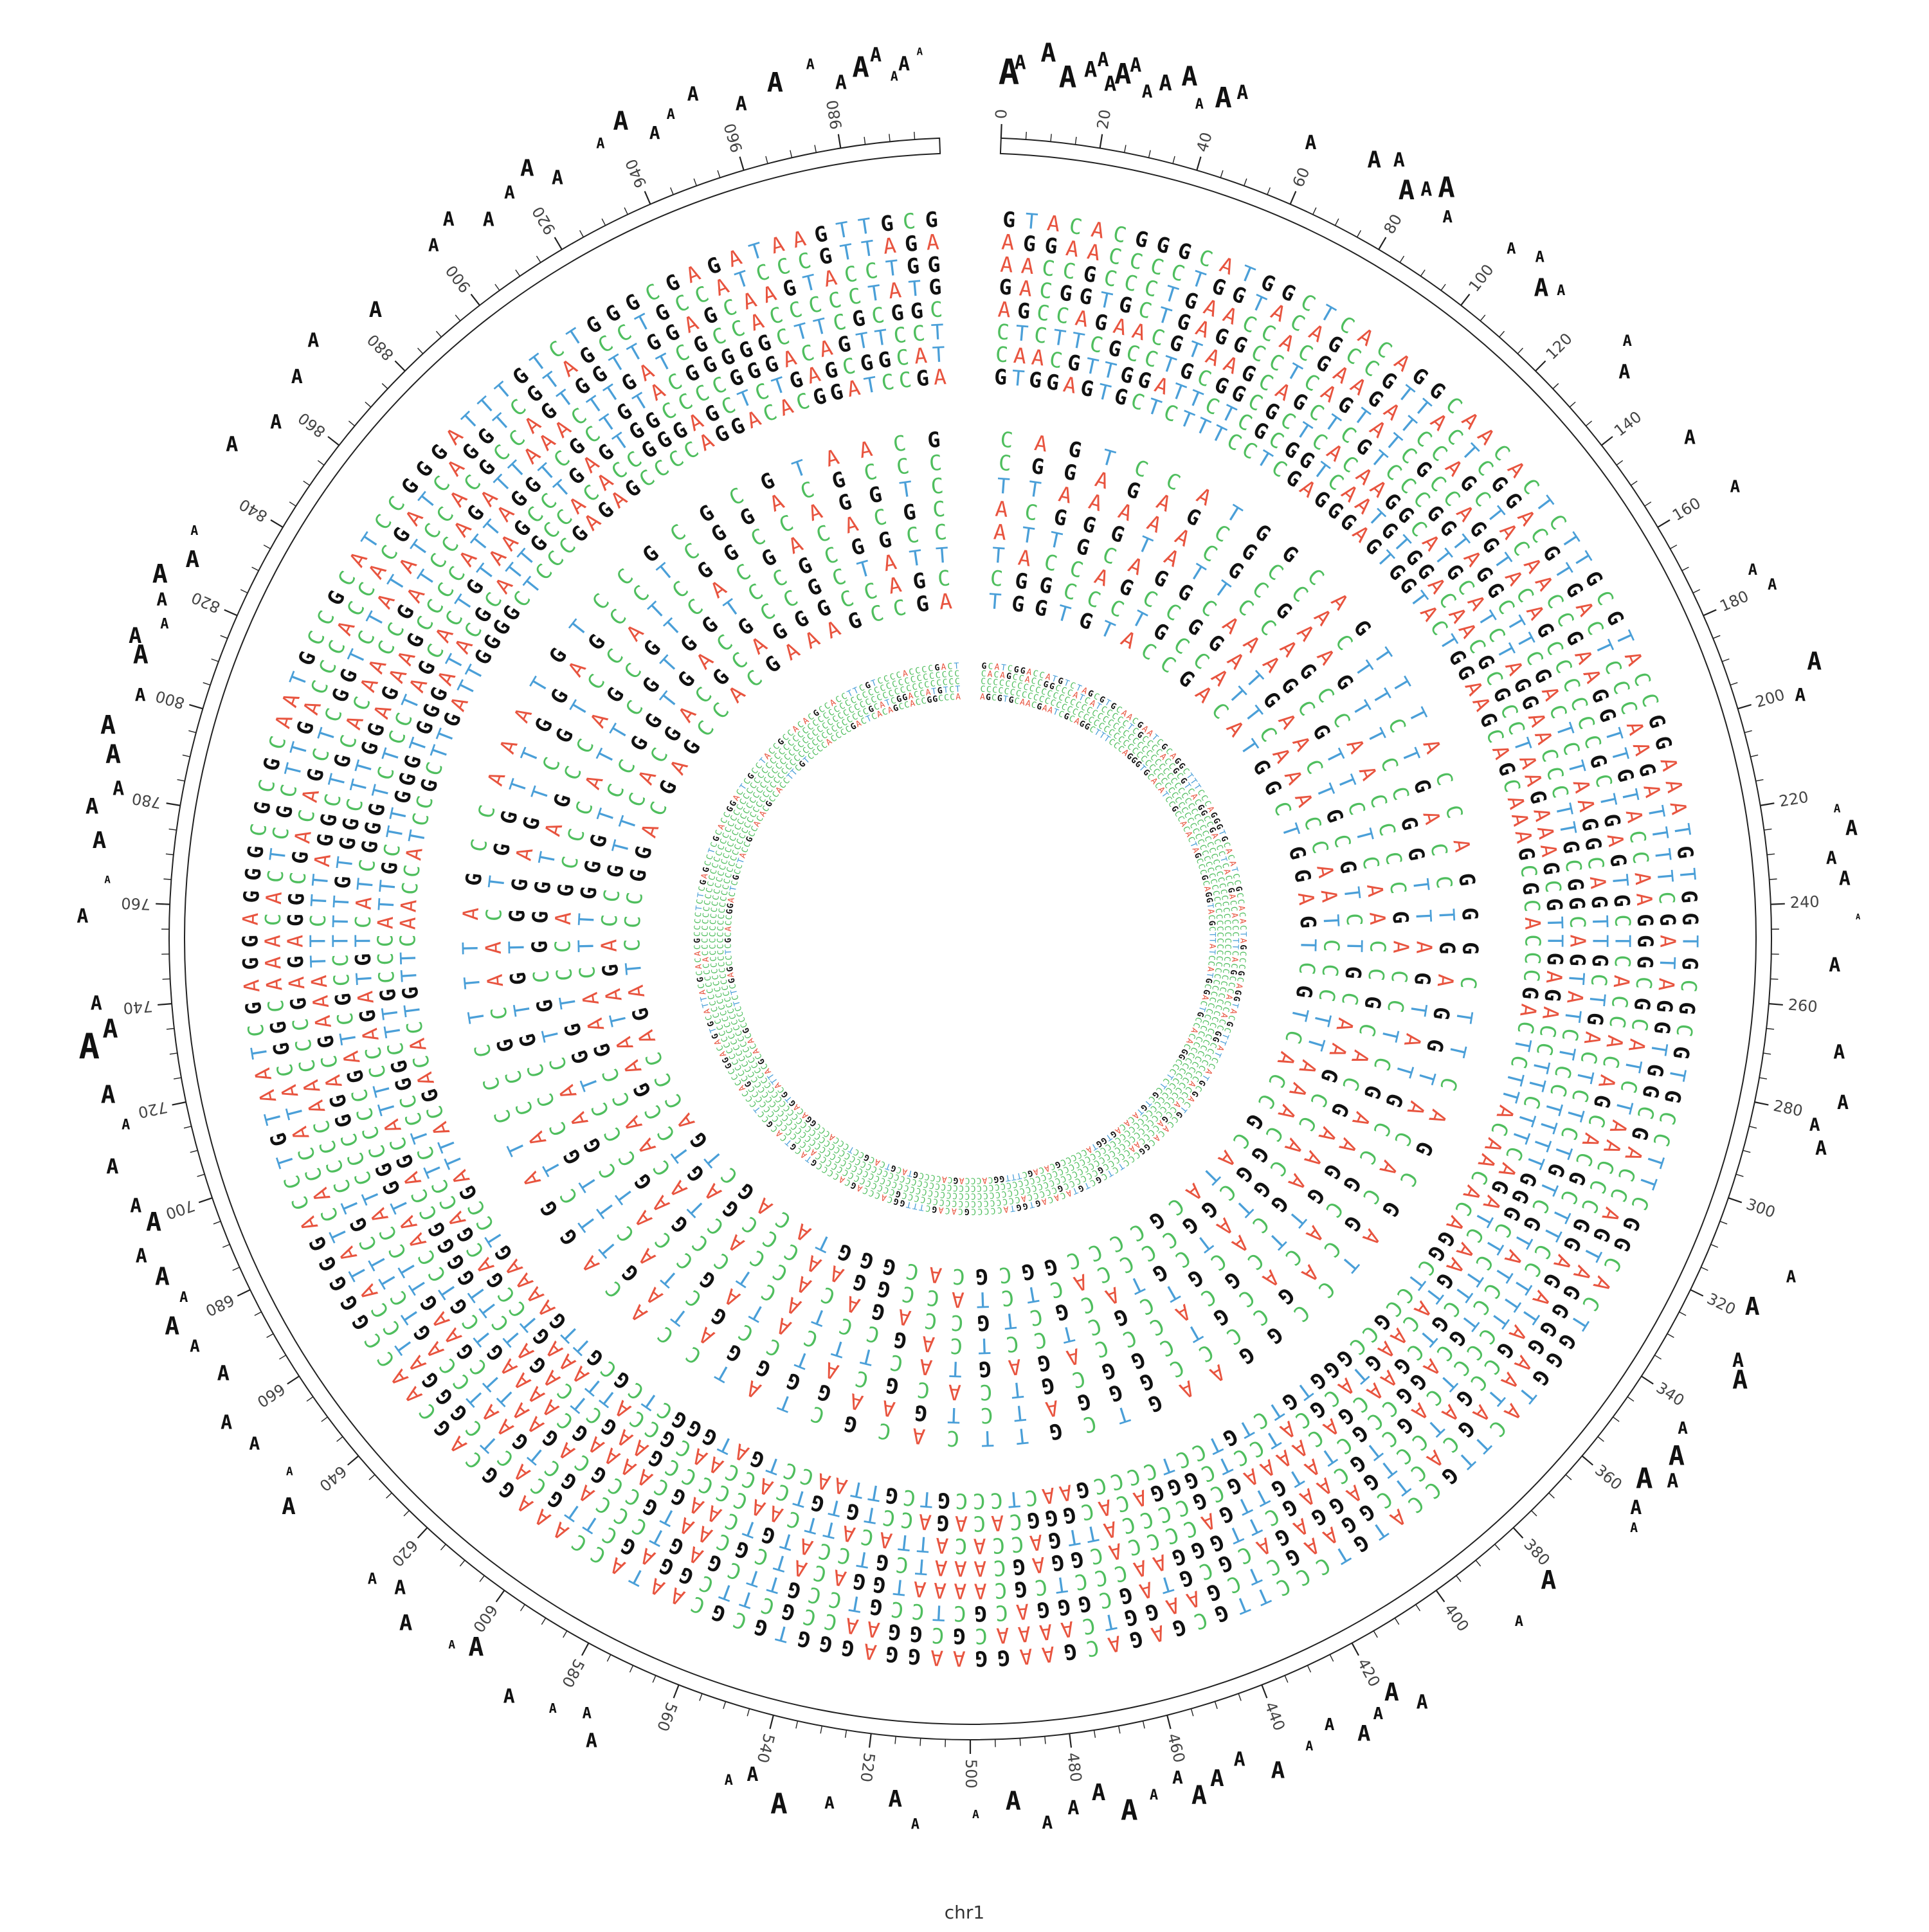 The width and height of the screenshot is (1929, 1932). I want to click on ruler-tick-label: 740, so click(137, 1007).